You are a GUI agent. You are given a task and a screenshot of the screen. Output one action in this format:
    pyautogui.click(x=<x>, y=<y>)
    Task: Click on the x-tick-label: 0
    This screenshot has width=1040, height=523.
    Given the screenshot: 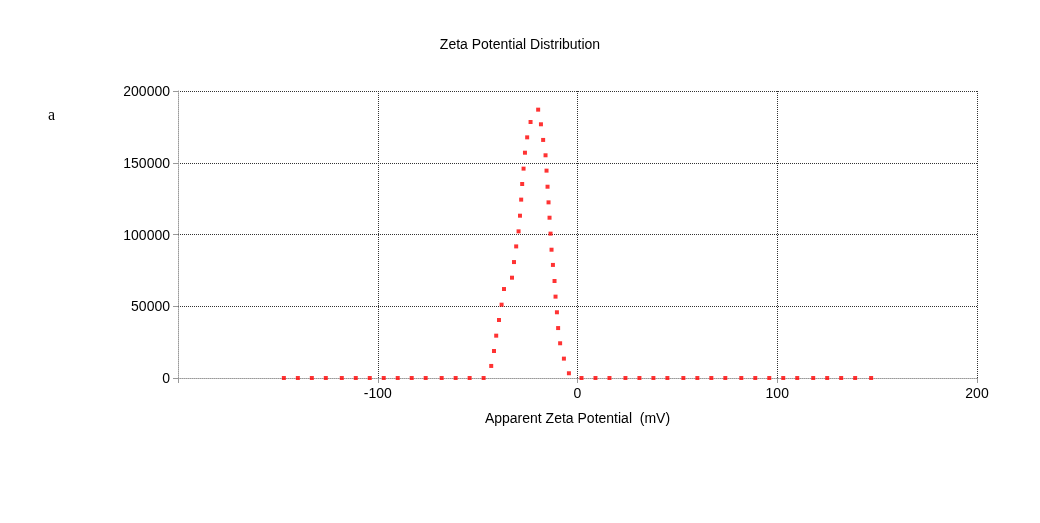 What is the action you would take?
    pyautogui.click(x=577, y=393)
    